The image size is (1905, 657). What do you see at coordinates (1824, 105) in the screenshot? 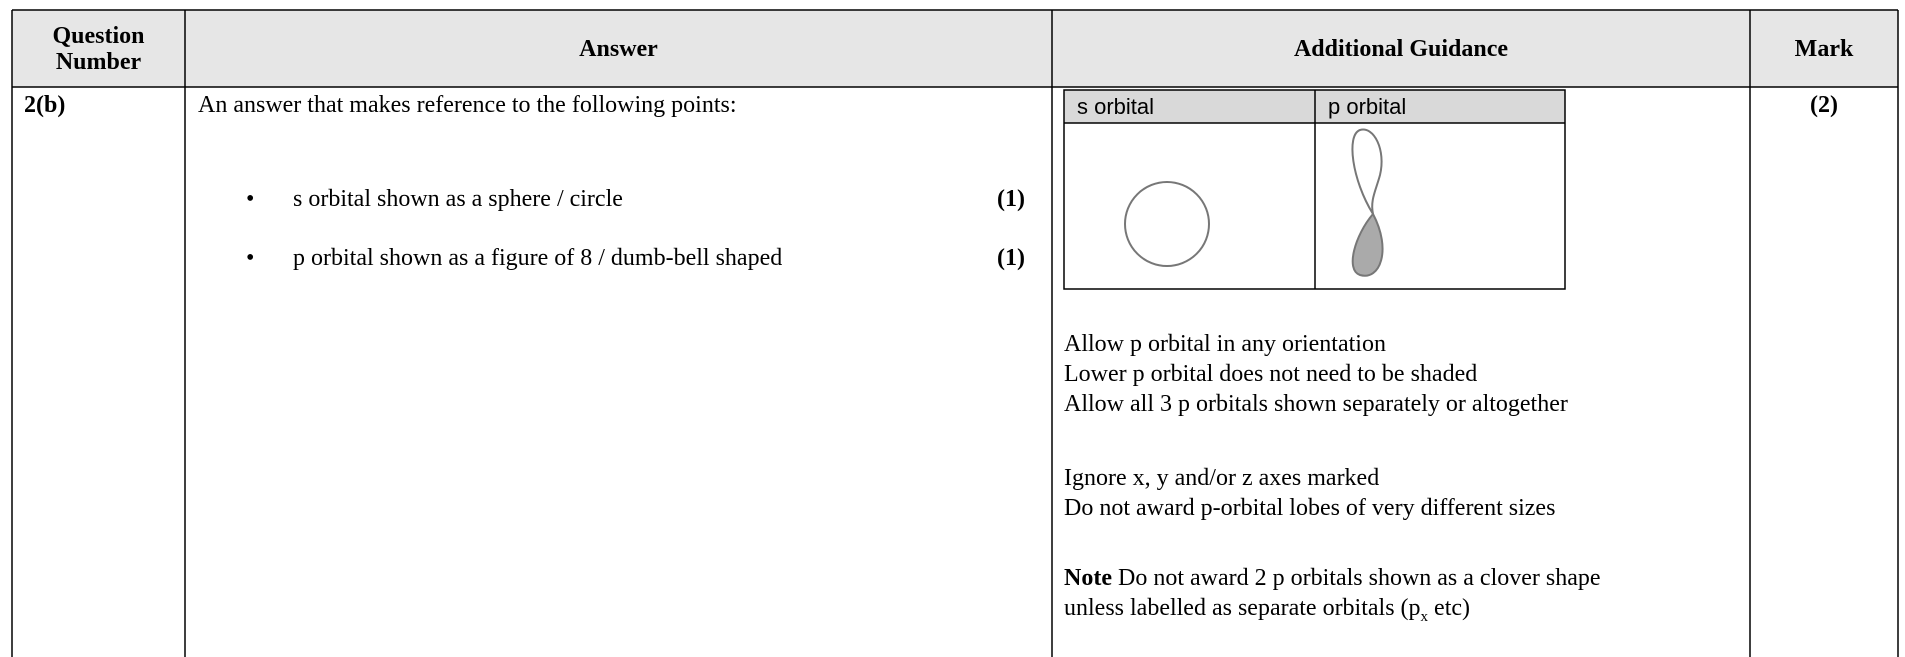
I see `total-mark: (2)` at bounding box center [1824, 105].